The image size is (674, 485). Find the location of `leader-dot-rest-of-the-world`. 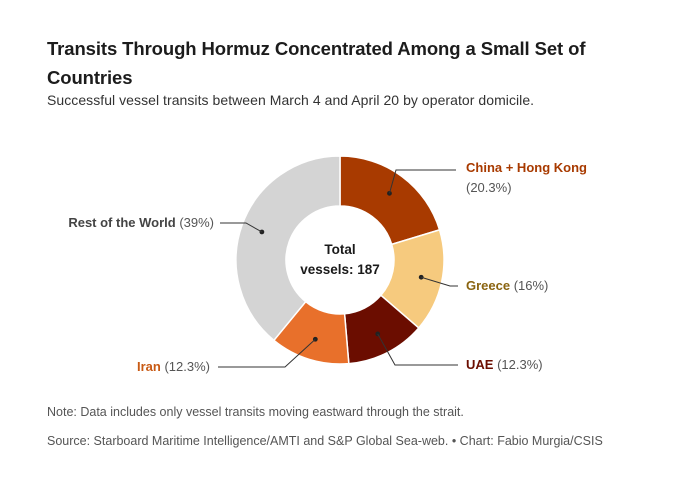

leader-dot-rest-of-the-world is located at coordinates (262, 232).